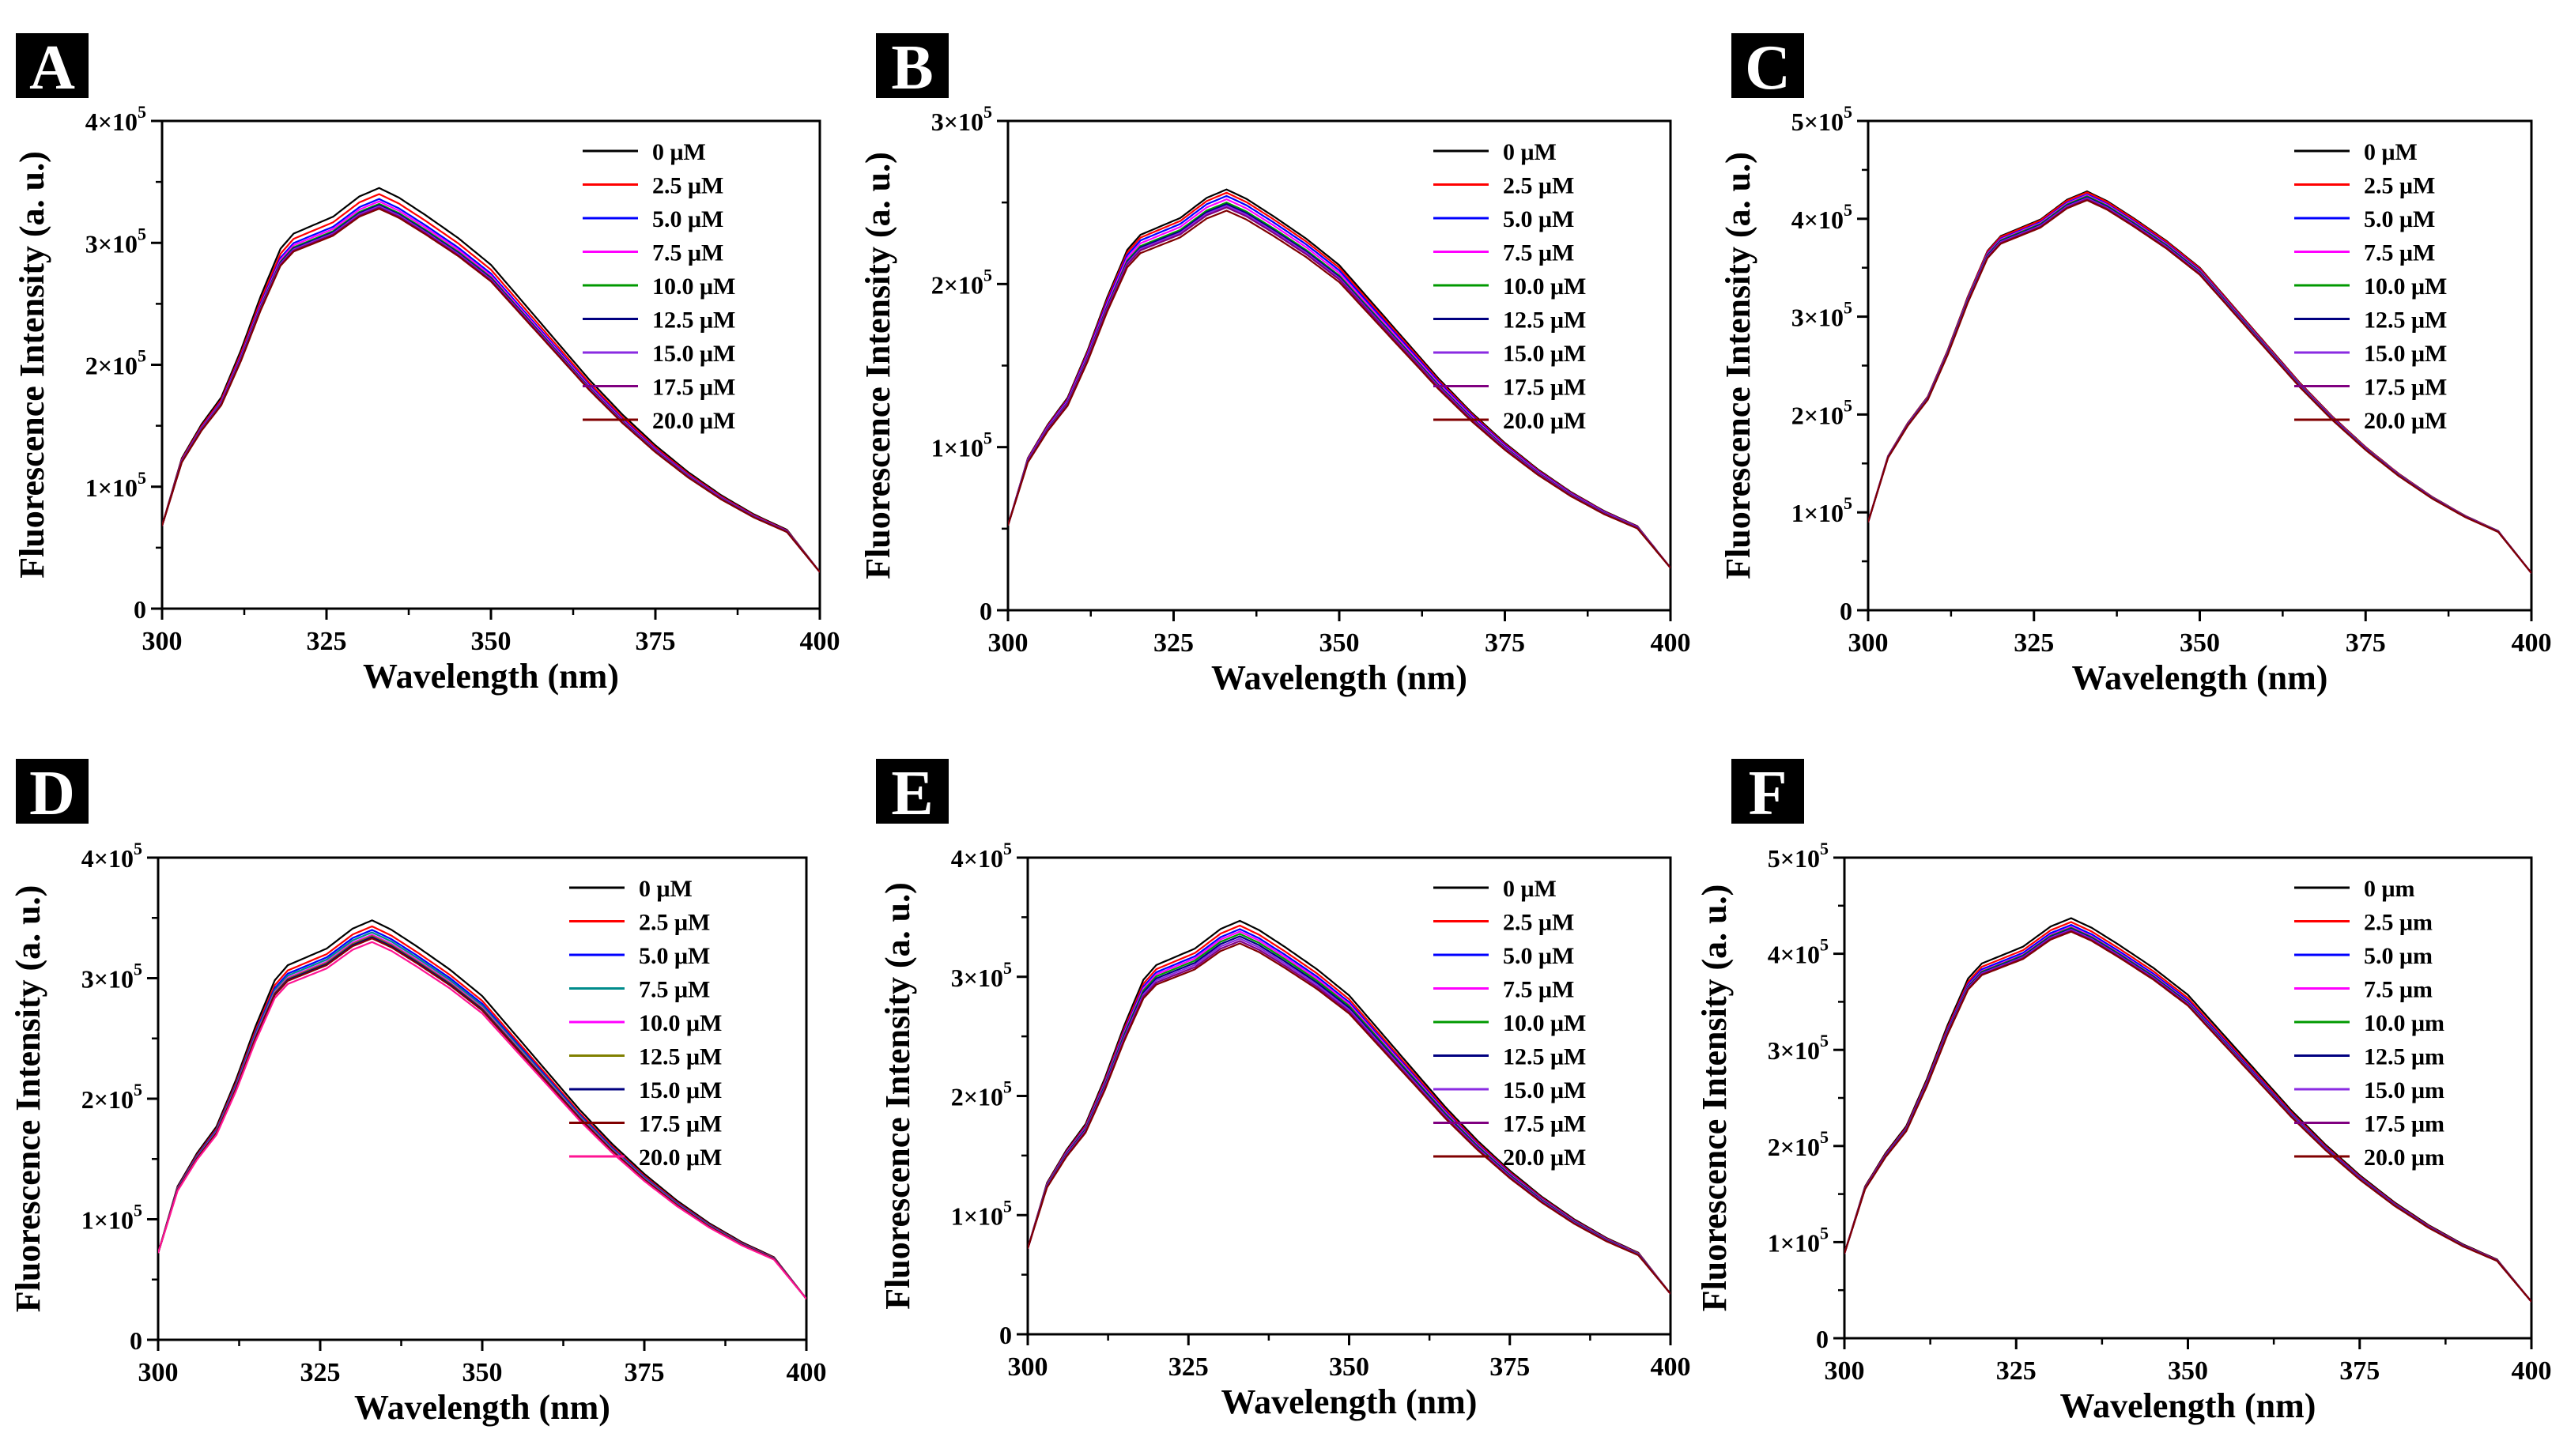 Image resolution: width=2567 pixels, height=1456 pixels. Describe the element at coordinates (2404, 1090) in the screenshot. I see `legend-label: 15.0 μm` at that location.